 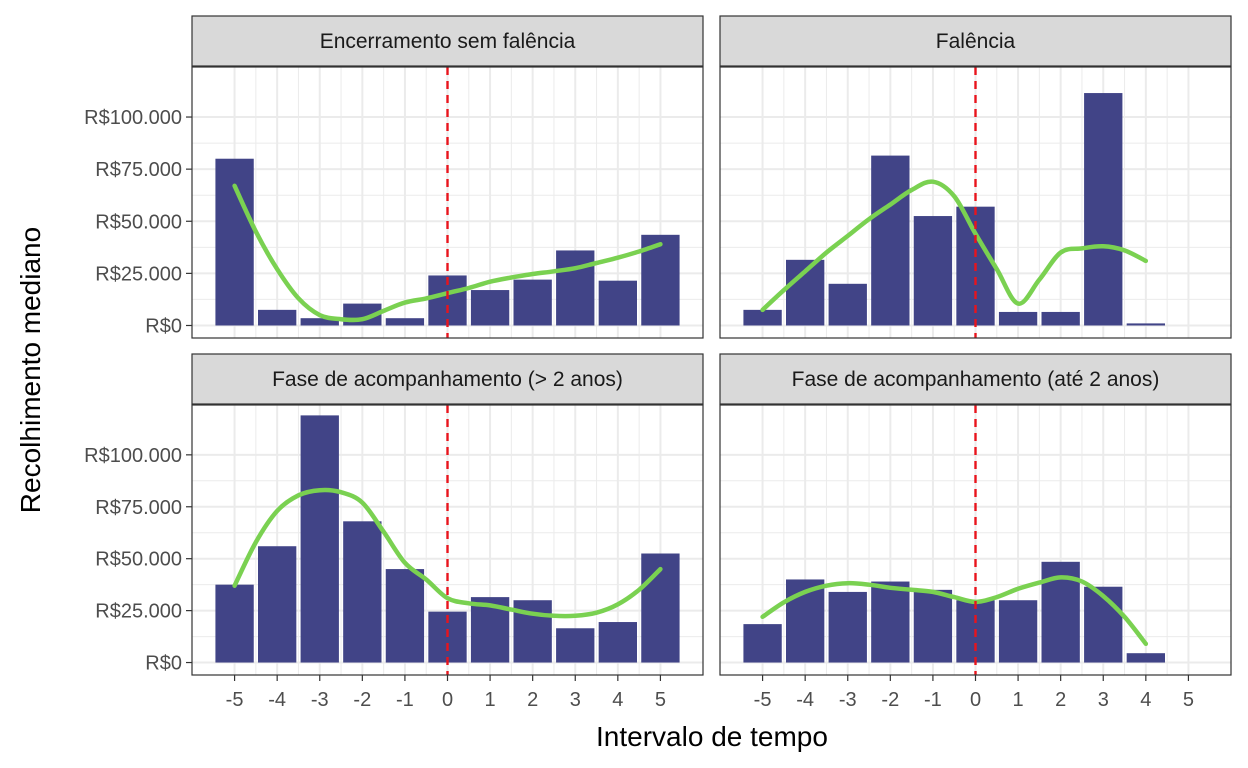 I want to click on facet-strip-label: Fase de acompanhamento (até 2 anos), so click(x=976, y=379).